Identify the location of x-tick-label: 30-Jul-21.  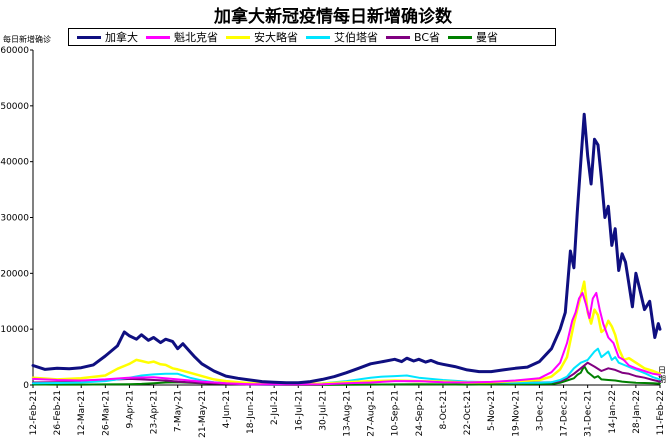
(323, 410).